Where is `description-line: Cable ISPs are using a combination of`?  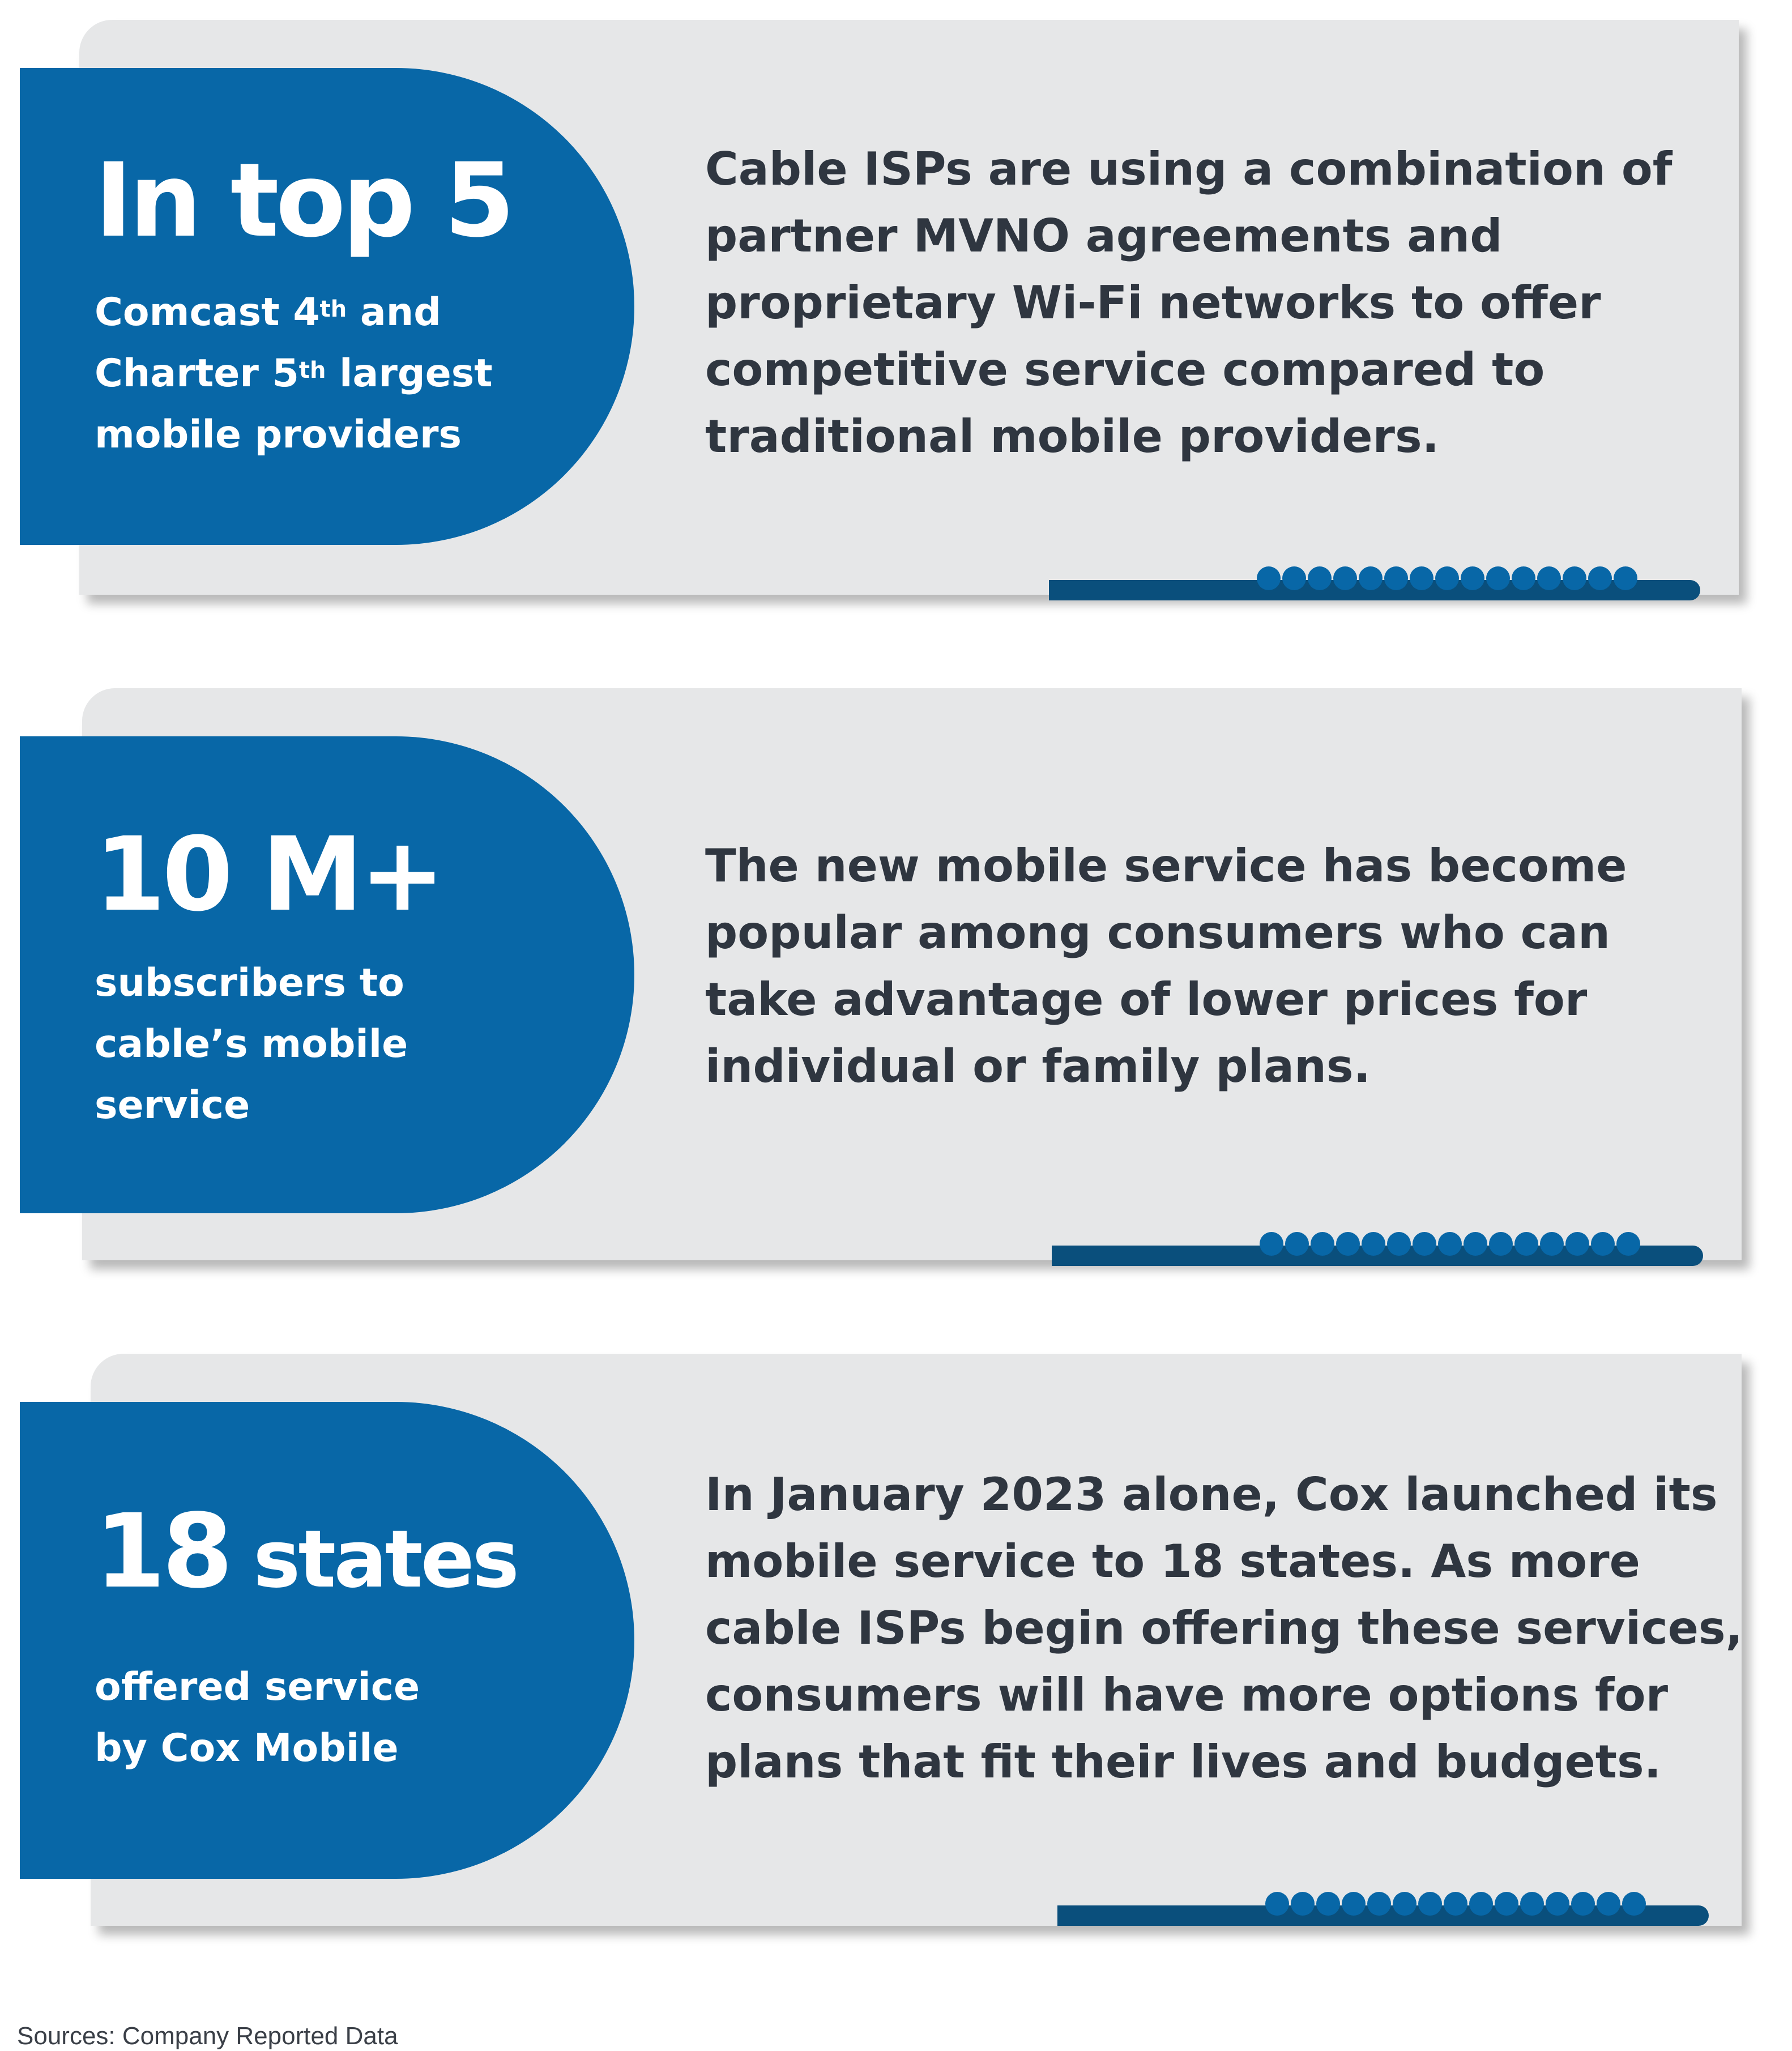 description-line: Cable ISPs are using a combination of is located at coordinates (1188, 169).